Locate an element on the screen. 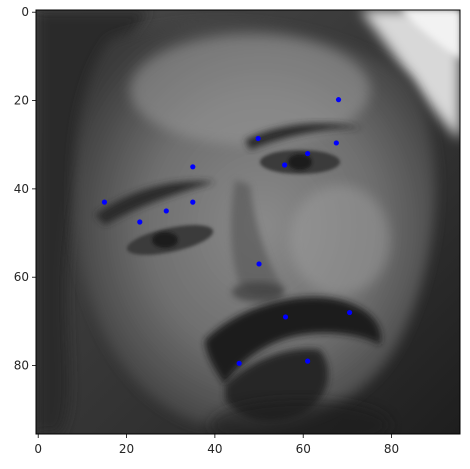 The height and width of the screenshot is (469, 470). y-tick-label-20: 20 is located at coordinates (21, 101).